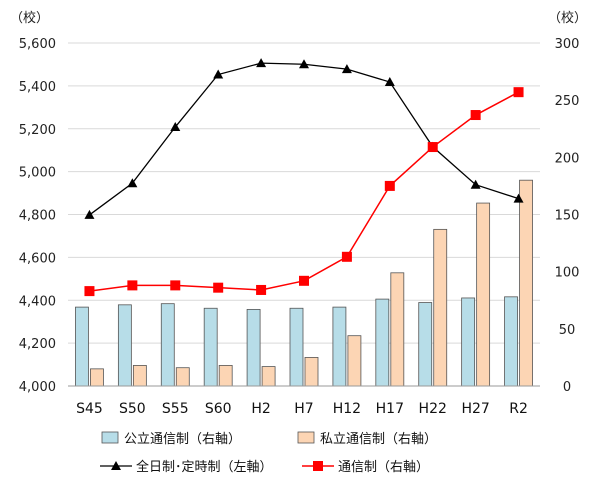  I want to click on left-tick-label: 4,200, so click(37, 344).